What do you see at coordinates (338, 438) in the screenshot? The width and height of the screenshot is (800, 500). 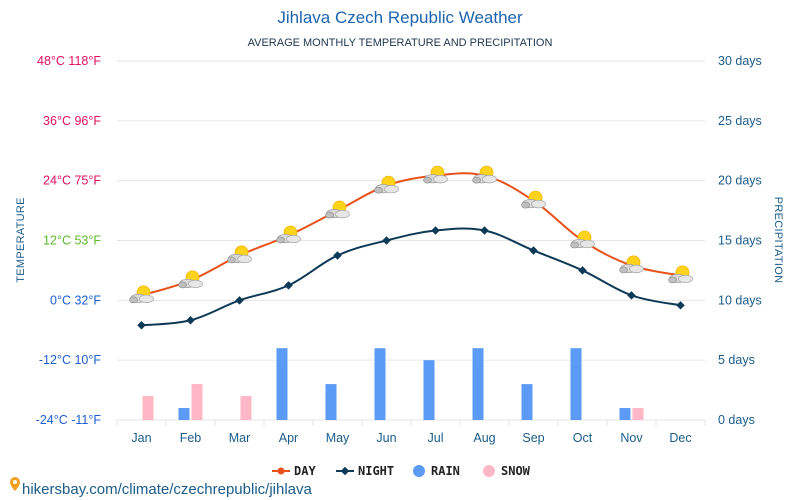 I see `month-label: May` at bounding box center [338, 438].